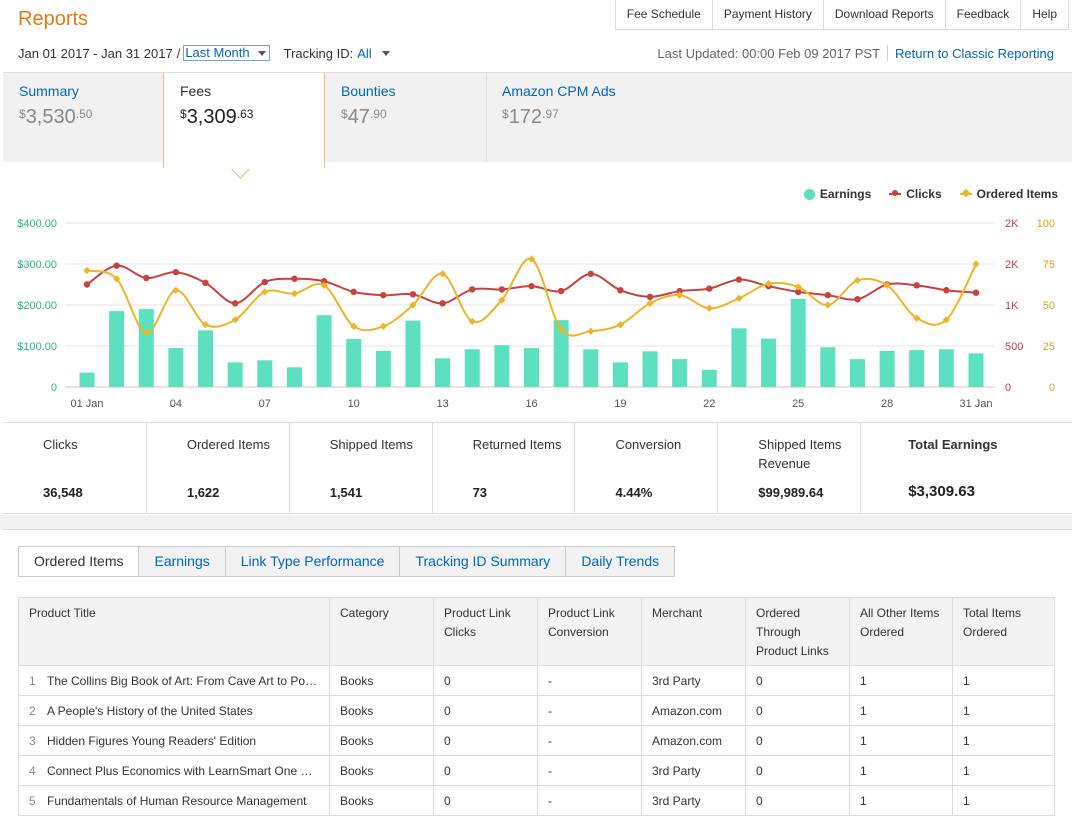  Describe the element at coordinates (589, 631) in the screenshot. I see `column-header: Product Link Conversion` at that location.